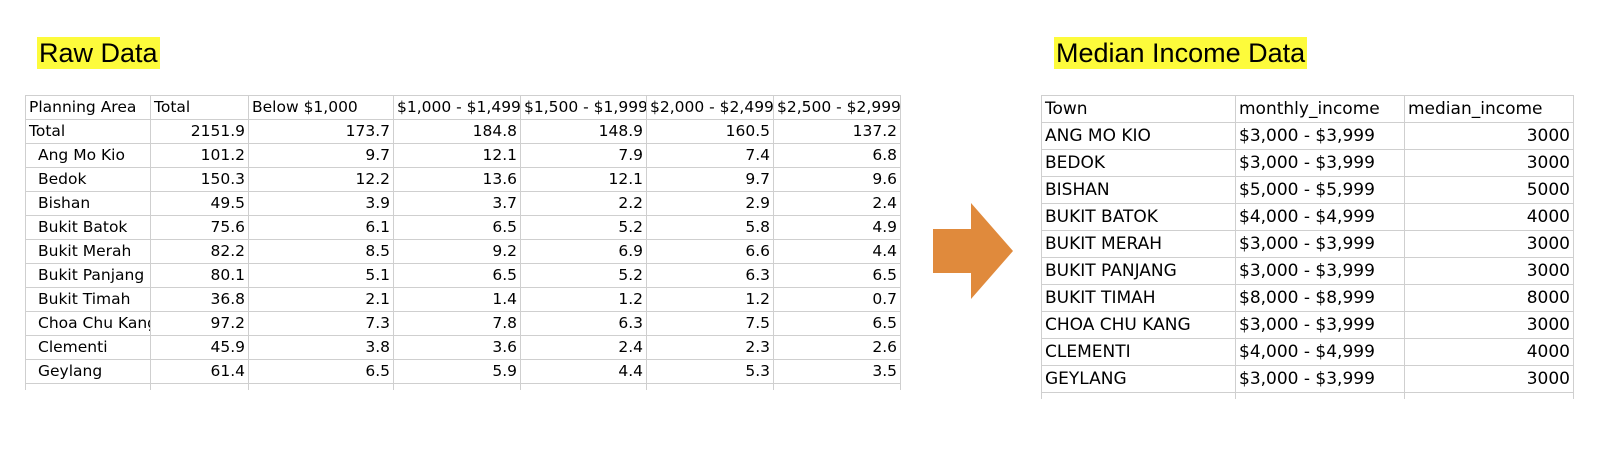  What do you see at coordinates (88, 155) in the screenshot?
I see `planning-area-cell: Ang Mo Kio` at bounding box center [88, 155].